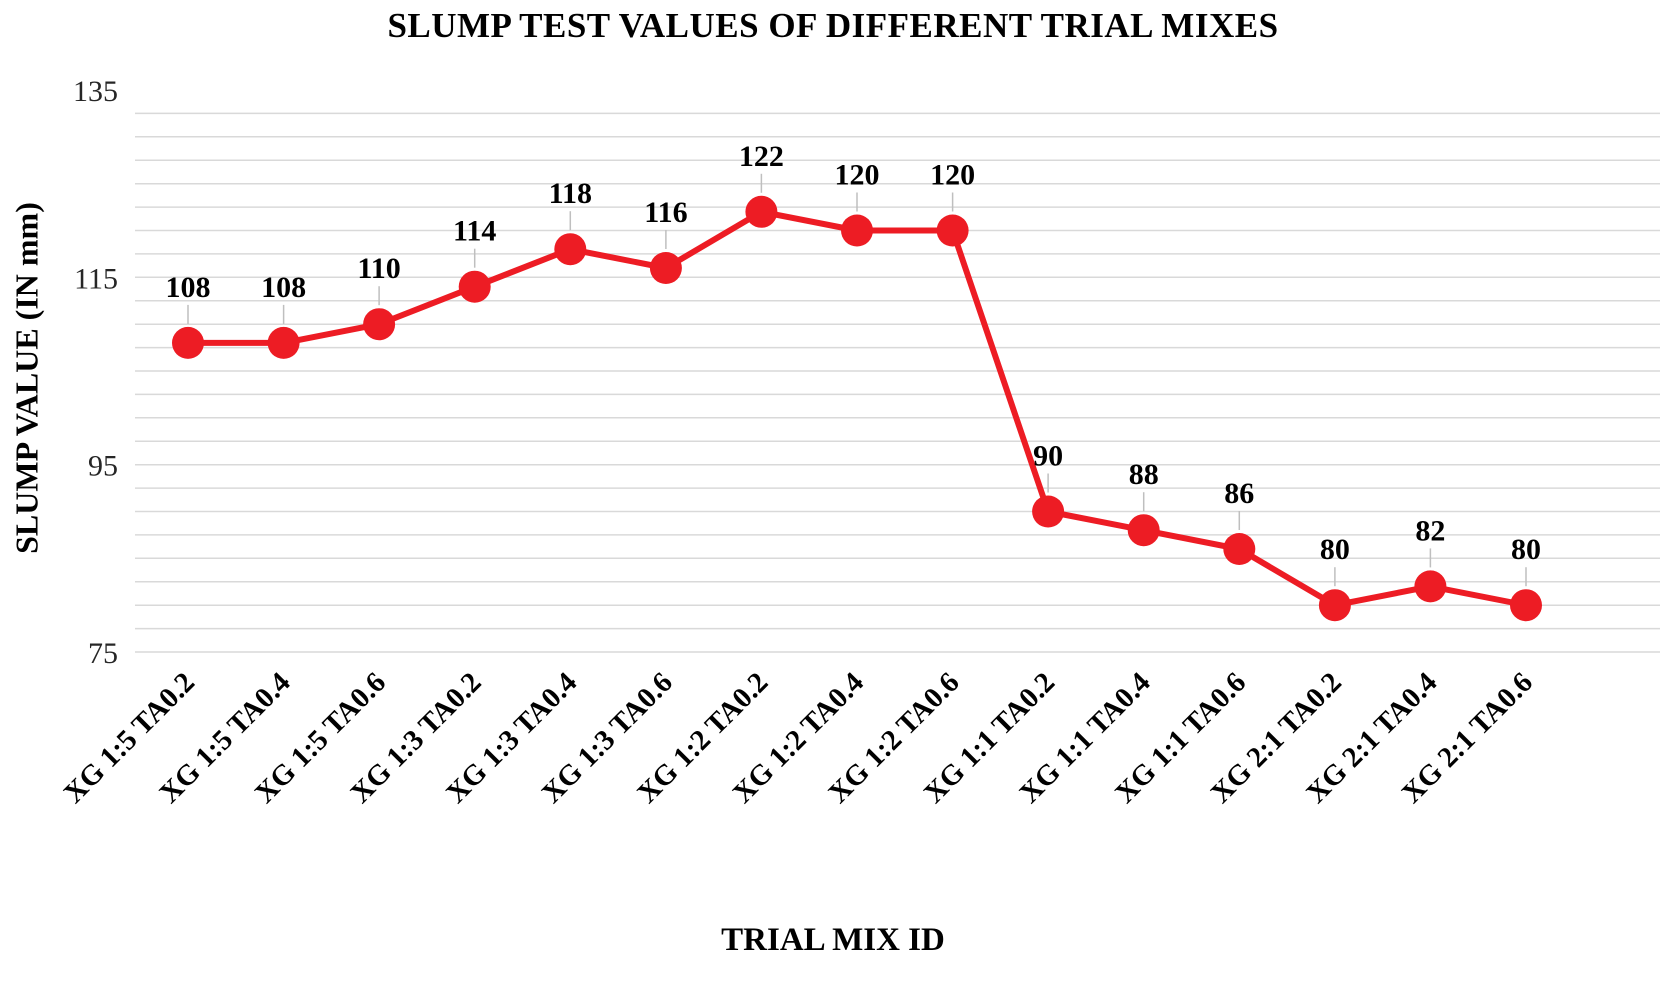  I want to click on data-label: 90, so click(1048, 456).